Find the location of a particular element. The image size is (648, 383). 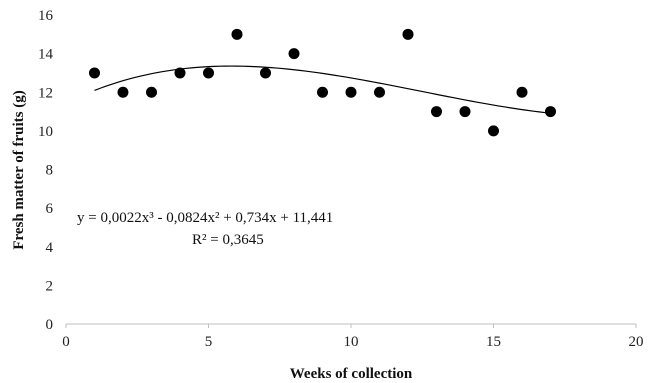

trendline is located at coordinates (322, 89).